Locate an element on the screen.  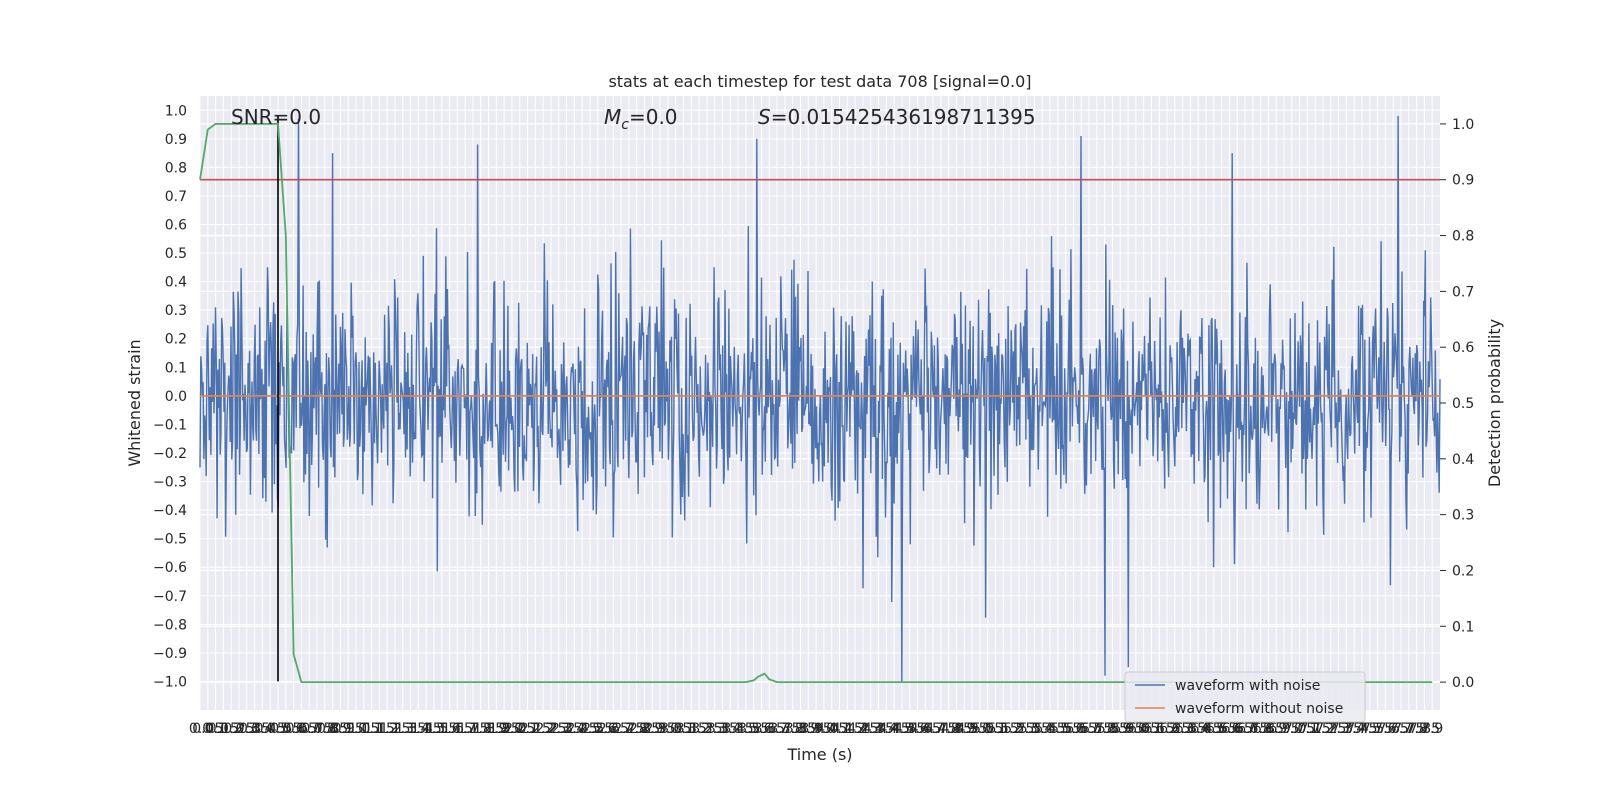
y-tick-label-right: 0.4 is located at coordinates (1463, 460).